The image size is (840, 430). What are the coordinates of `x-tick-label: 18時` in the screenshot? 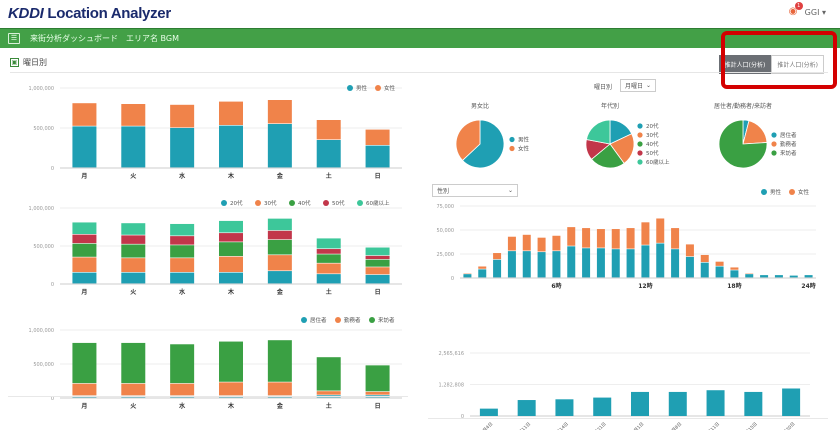 It's located at (734, 286).